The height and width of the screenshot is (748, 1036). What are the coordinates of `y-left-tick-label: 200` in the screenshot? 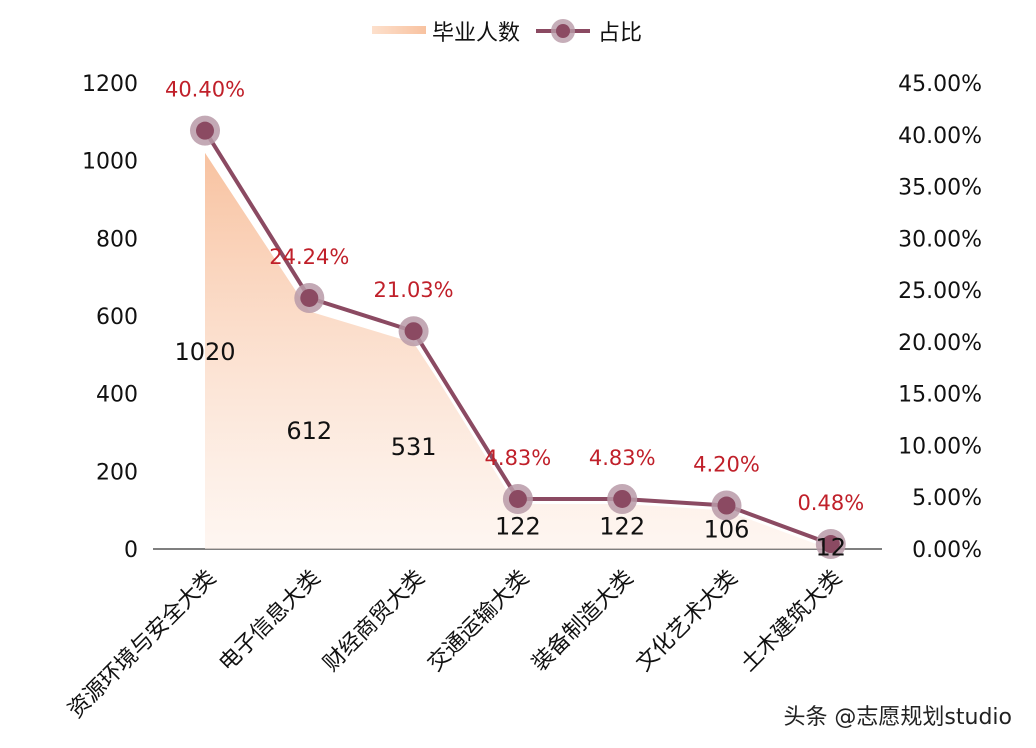 It's located at (117, 472).